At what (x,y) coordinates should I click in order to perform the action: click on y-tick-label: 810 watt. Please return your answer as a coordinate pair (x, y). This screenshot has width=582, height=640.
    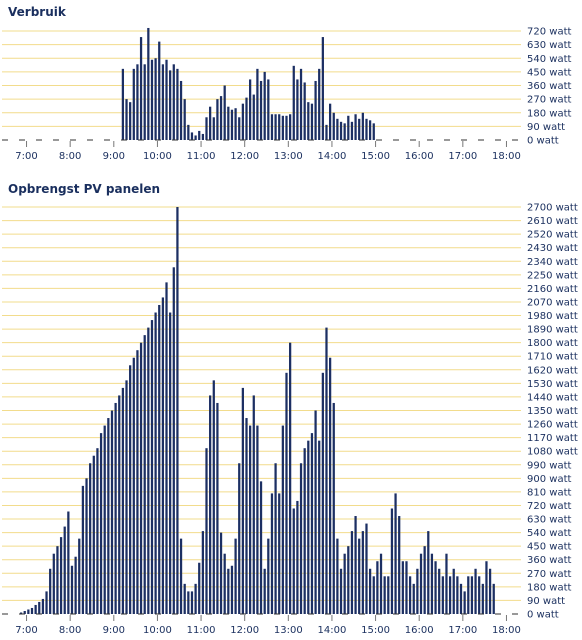
    Looking at the image, I should click on (549, 492).